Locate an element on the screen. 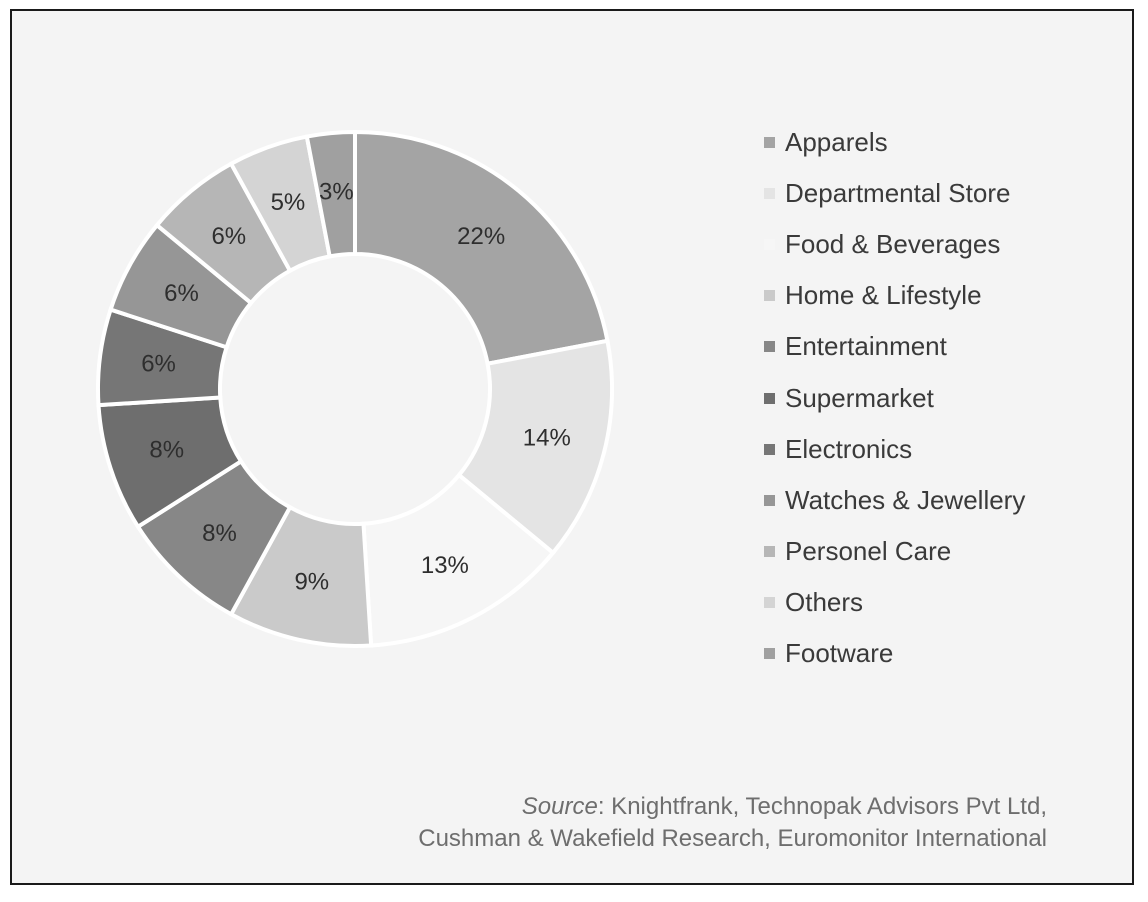 The image size is (1148, 902). source-label: Source is located at coordinates (559, 806).